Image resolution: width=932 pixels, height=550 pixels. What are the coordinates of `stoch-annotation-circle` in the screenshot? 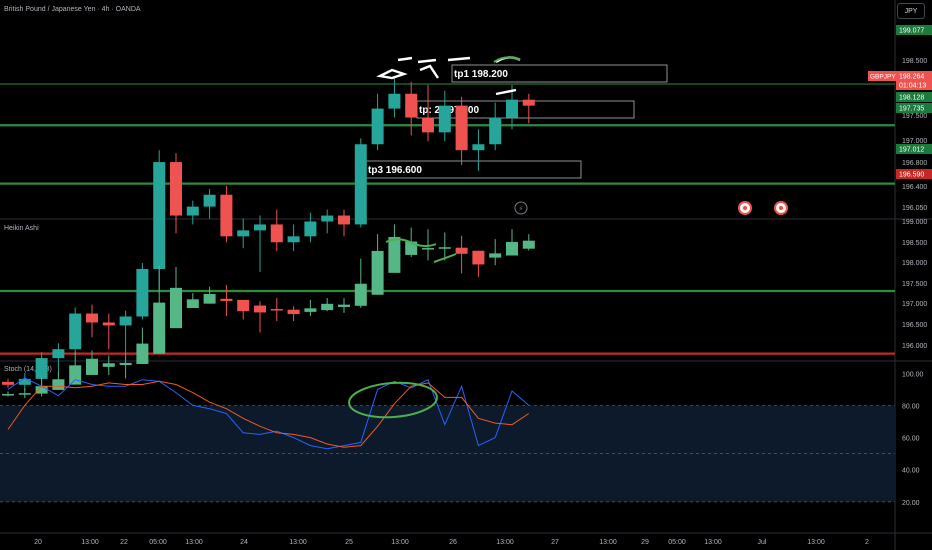 It's located at (393, 400).